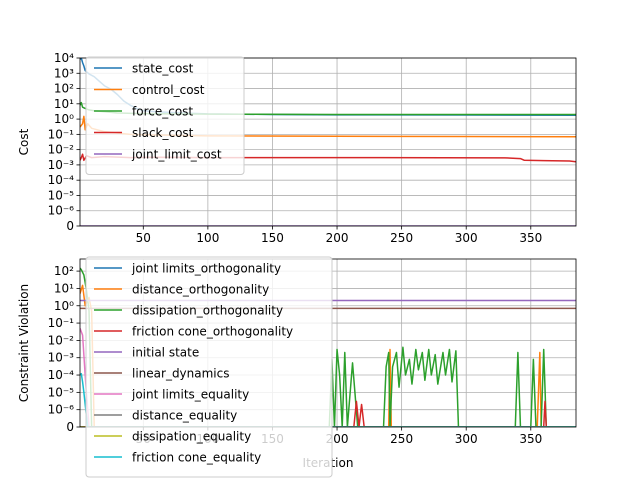 The image size is (640, 480). I want to click on legend-label: joint limits_orthogonality, so click(206, 269).